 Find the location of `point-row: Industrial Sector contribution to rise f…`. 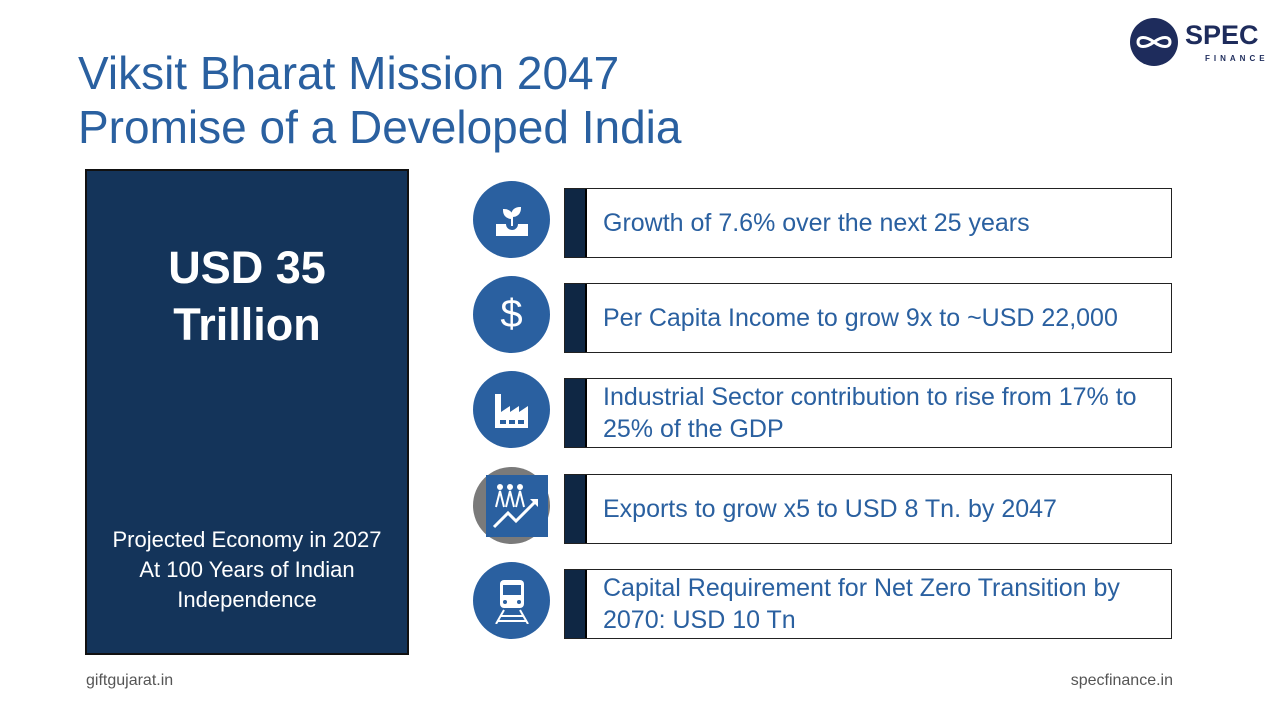

point-row: Industrial Sector contribution to rise f… is located at coordinates (822, 410).